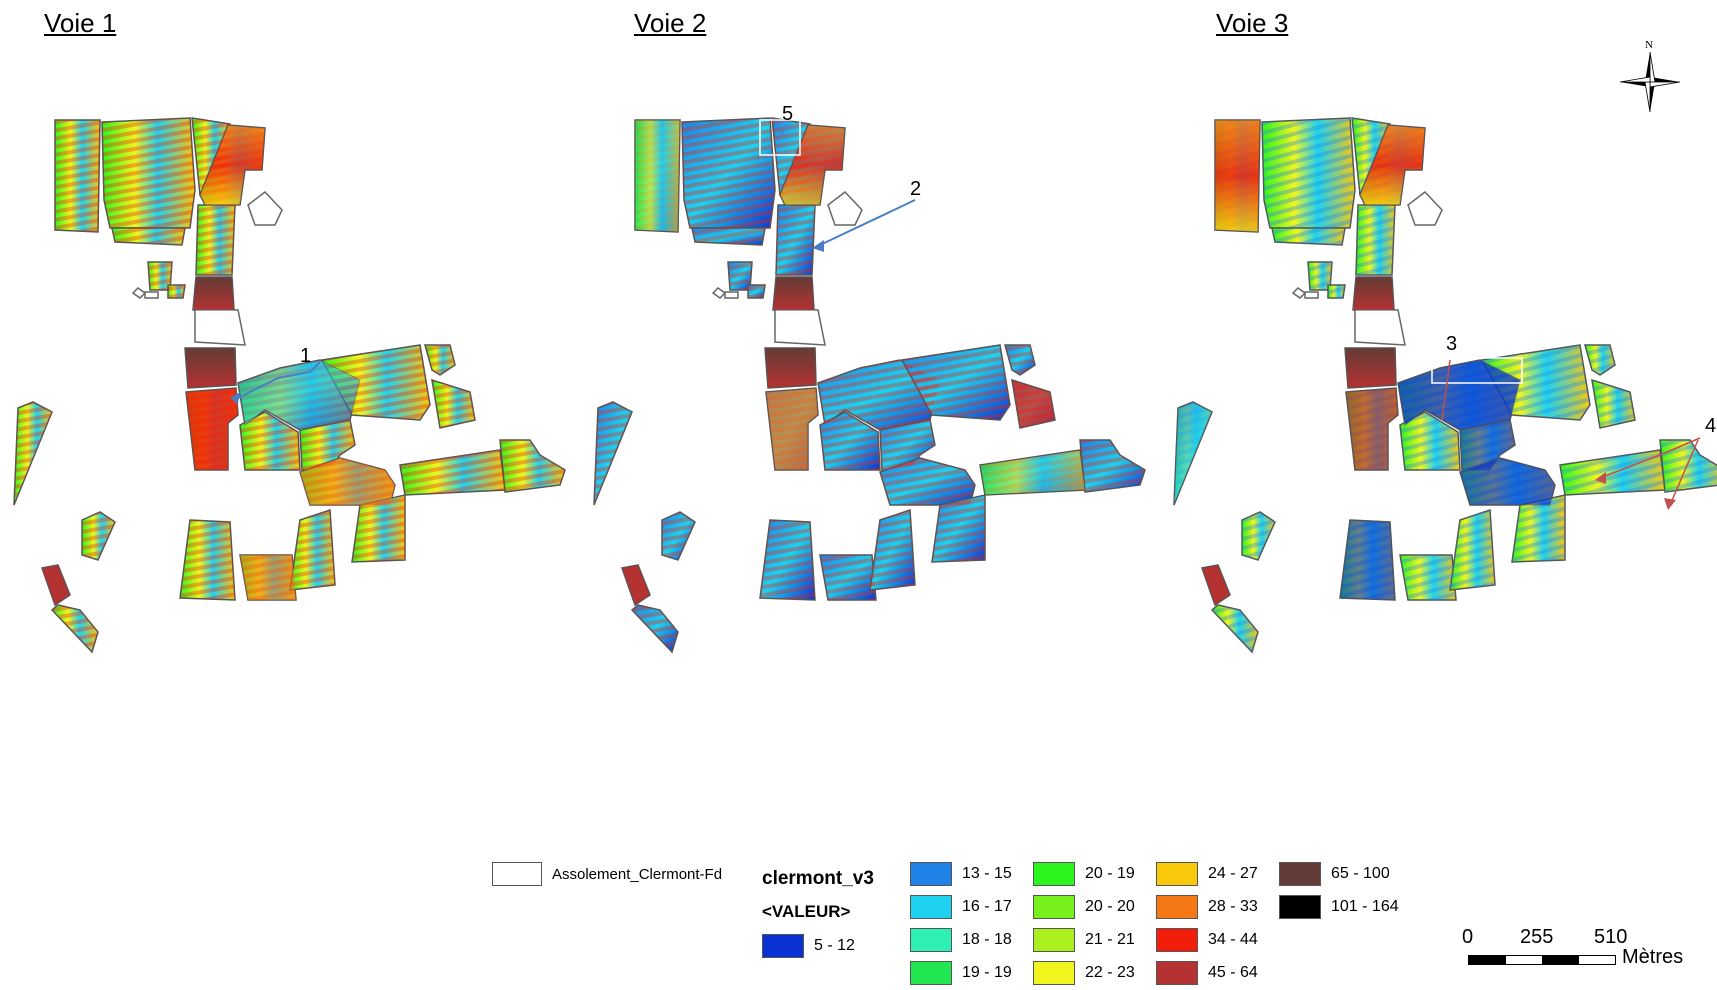 The width and height of the screenshot is (1717, 990). What do you see at coordinates (1233, 873) in the screenshot?
I see `legend-class-label: 24 - 27` at bounding box center [1233, 873].